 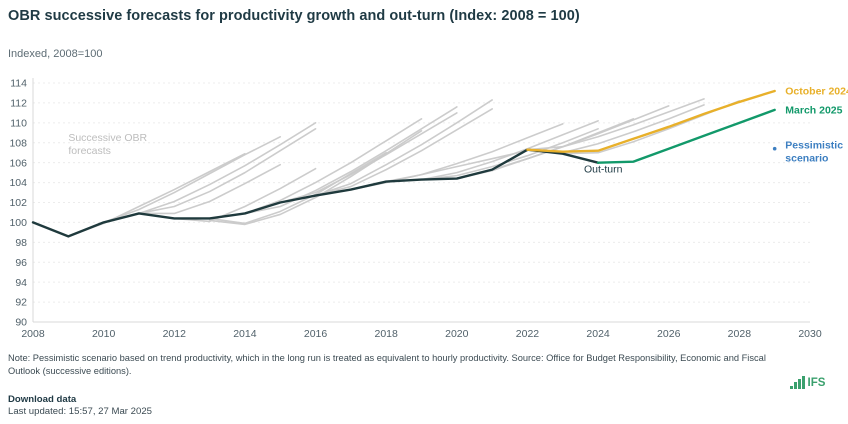 I want to click on annotation-pessimistic-scenario: Pessimistic scenario, so click(x=814, y=152).